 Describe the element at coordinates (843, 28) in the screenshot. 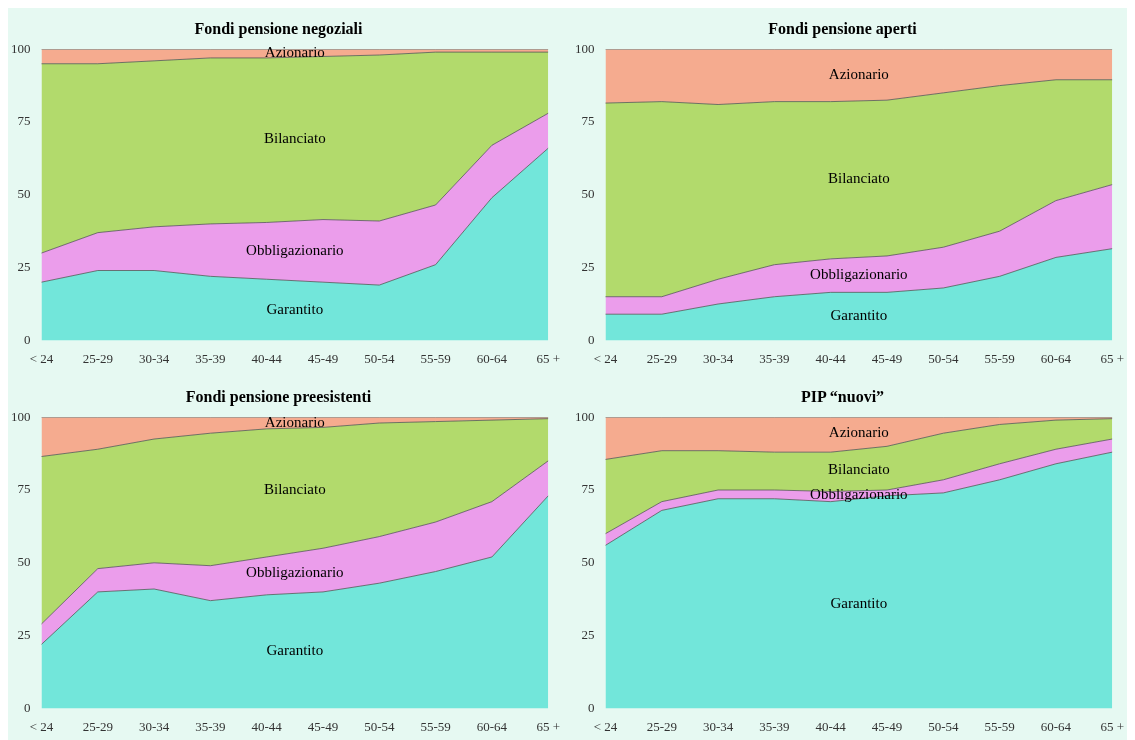

I see `chart-title: Fondi pensione aperti` at that location.